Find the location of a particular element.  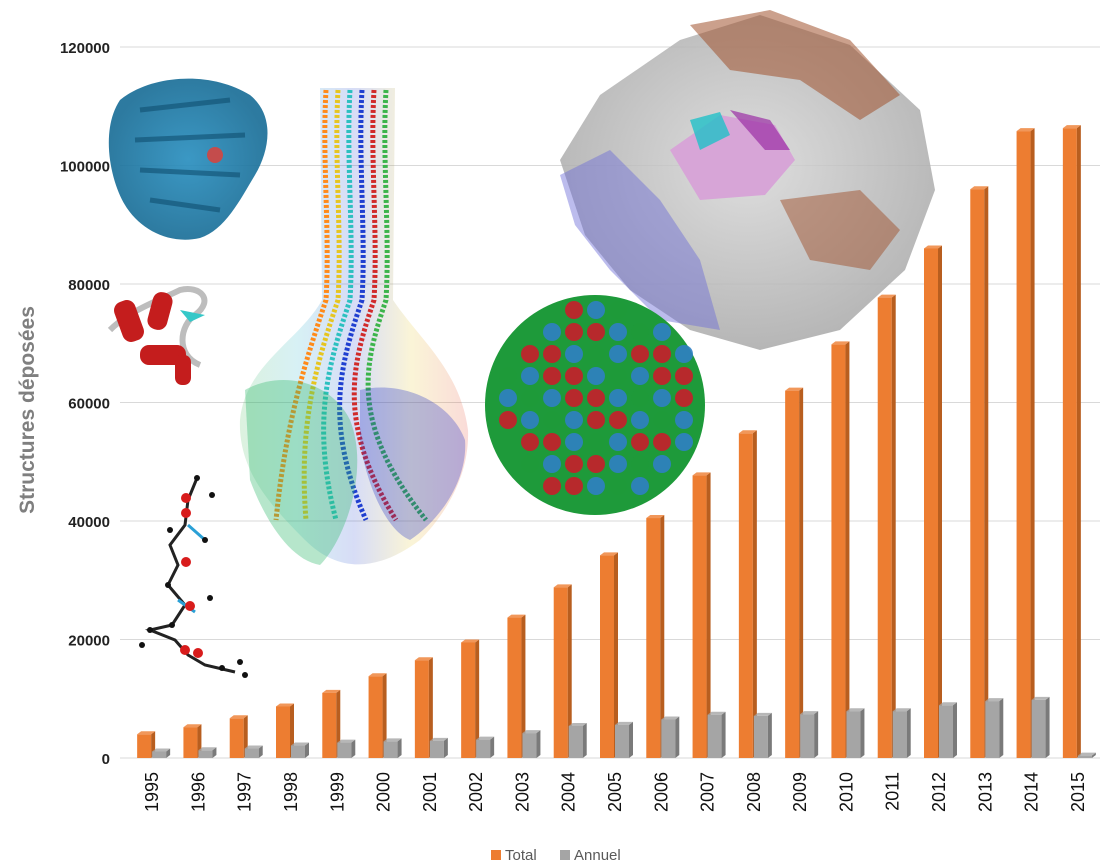

bar-side-annuel-2004 is located at coordinates (584, 740).